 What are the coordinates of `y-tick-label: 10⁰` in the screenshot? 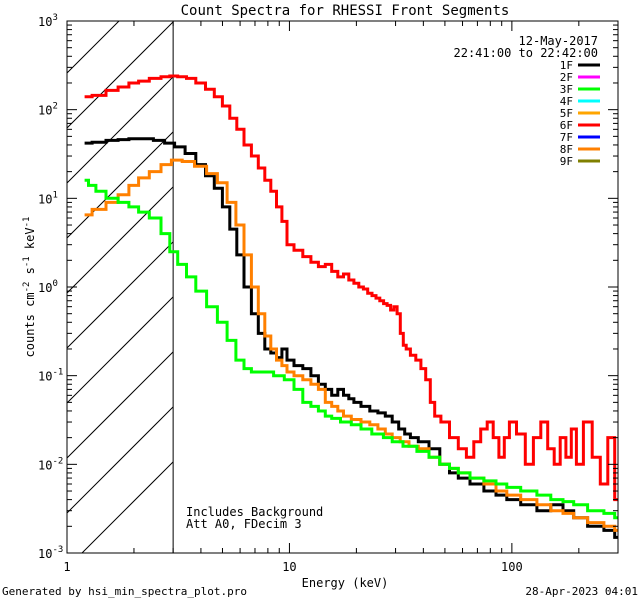 It's located at (48, 287).